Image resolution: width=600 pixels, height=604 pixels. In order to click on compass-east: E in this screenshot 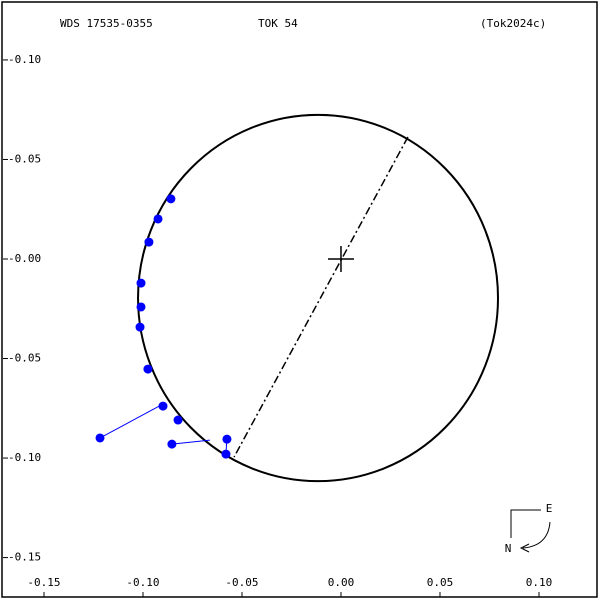, I will do `click(549, 508)`.